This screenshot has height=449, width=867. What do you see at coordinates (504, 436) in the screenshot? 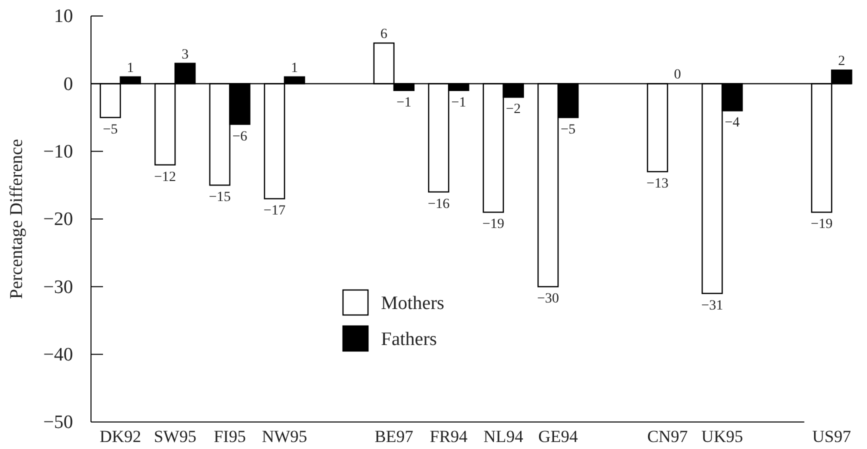
I see `x-tick-label: NL94` at bounding box center [504, 436].